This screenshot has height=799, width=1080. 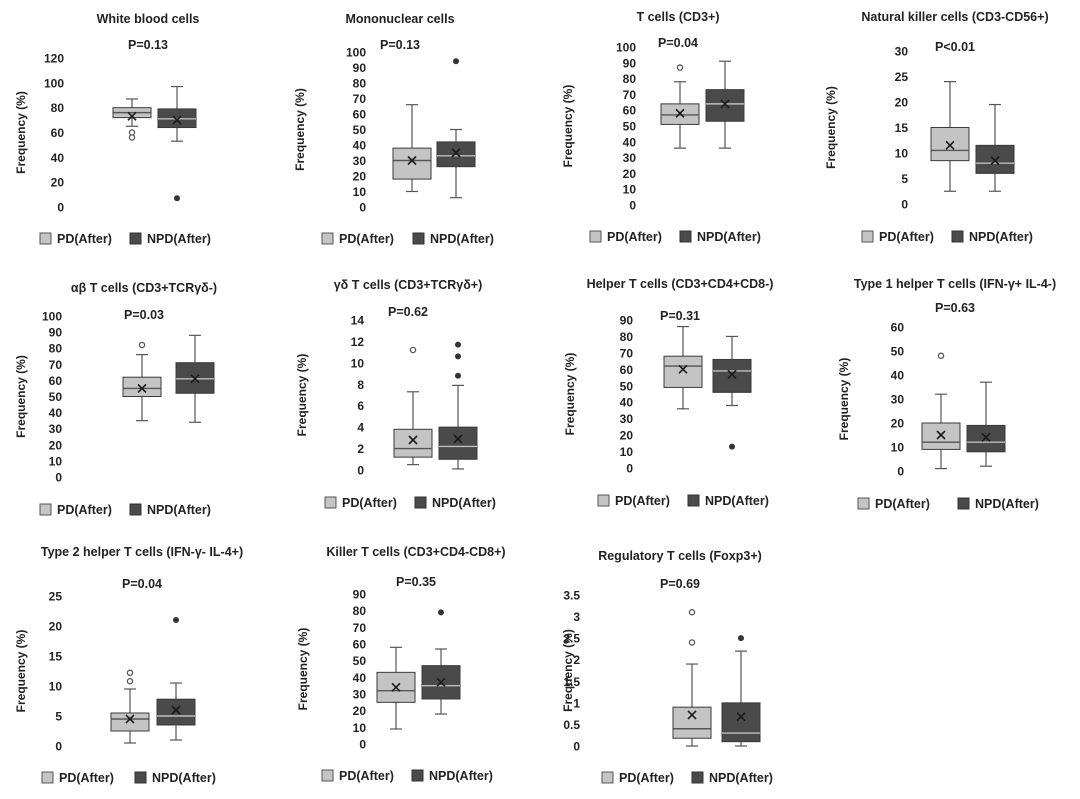 What do you see at coordinates (144, 315) in the screenshot?
I see `p-value-label: P=0.03` at bounding box center [144, 315].